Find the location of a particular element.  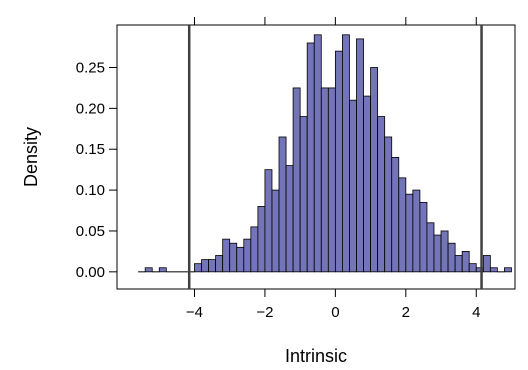

y-tick-label: 0.10 is located at coordinates (90, 190).